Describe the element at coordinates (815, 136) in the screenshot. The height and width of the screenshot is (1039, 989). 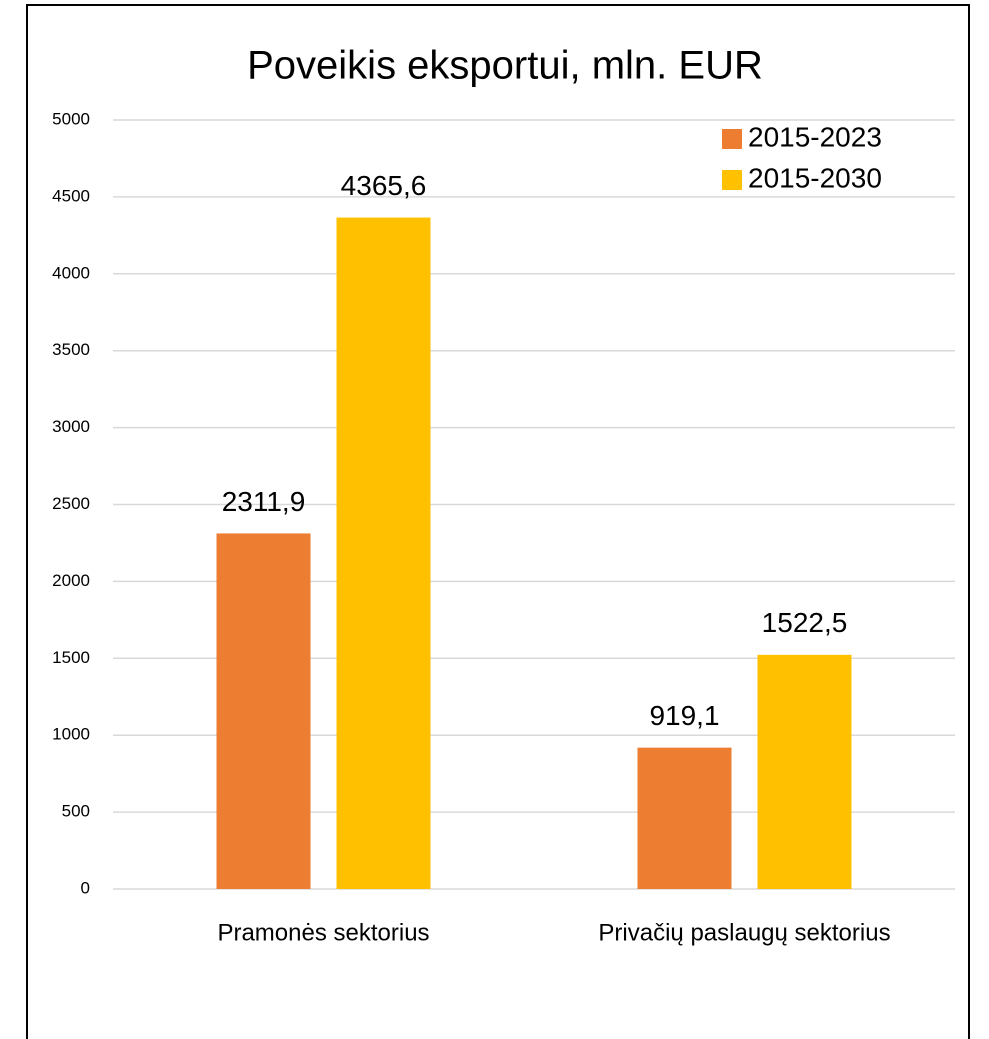
I see `legend-label: 2015-2023` at that location.